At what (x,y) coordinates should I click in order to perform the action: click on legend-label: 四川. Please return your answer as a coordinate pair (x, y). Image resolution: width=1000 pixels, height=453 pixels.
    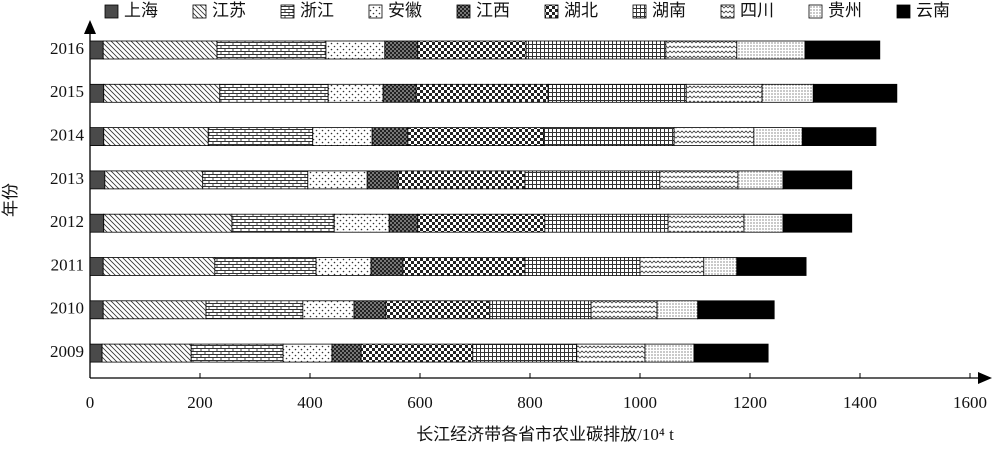
    Looking at the image, I should click on (757, 10).